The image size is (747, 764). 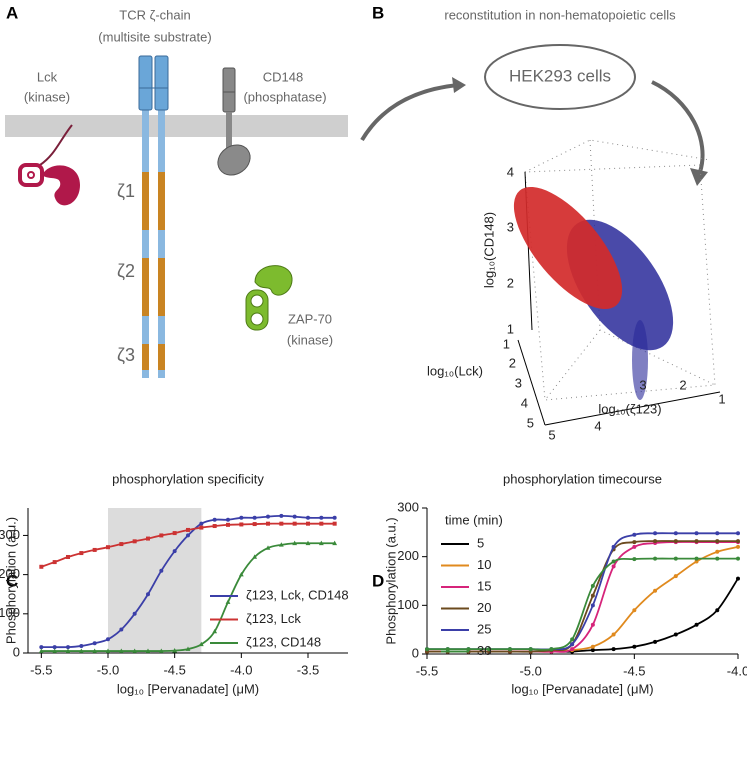 I want to click on z-tick-label: 3, so click(x=510, y=226).